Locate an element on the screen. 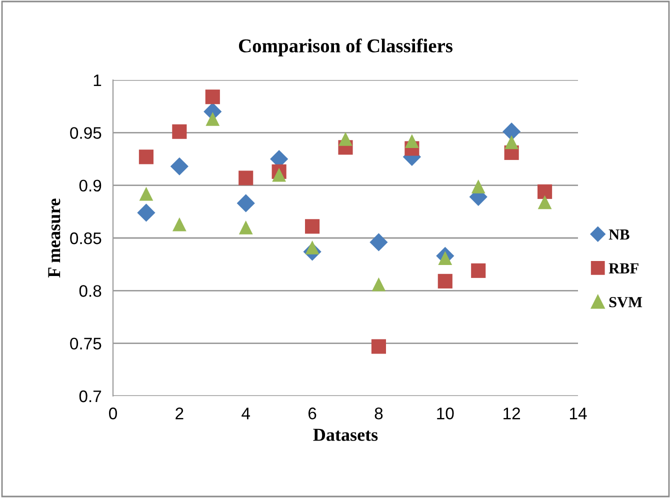 The width and height of the screenshot is (671, 498). y-tick-label: 0.7 is located at coordinates (90, 396).